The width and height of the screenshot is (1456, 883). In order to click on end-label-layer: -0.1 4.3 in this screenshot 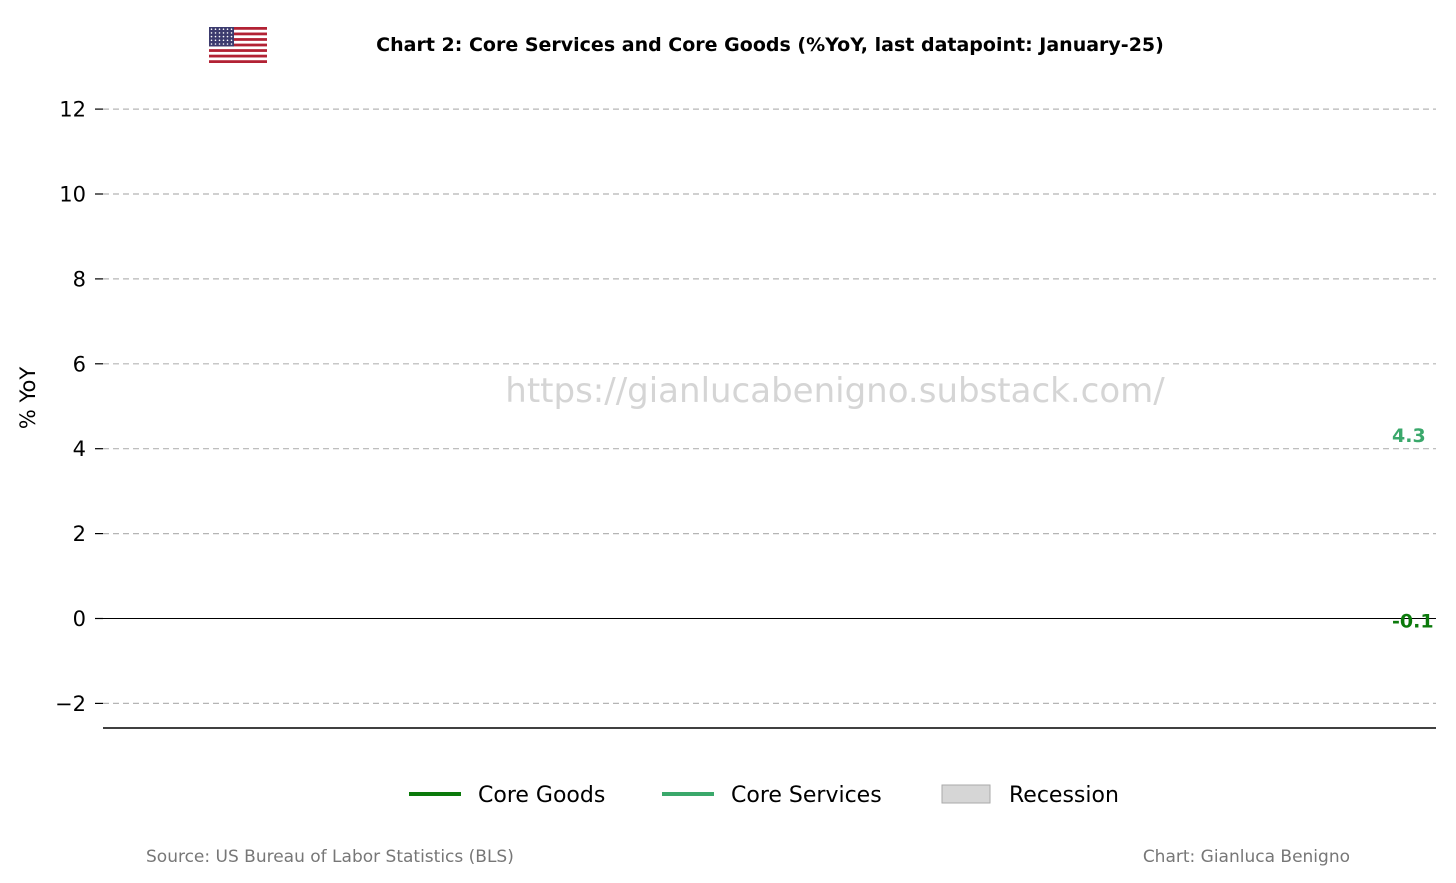, I will do `click(1413, 529)`.